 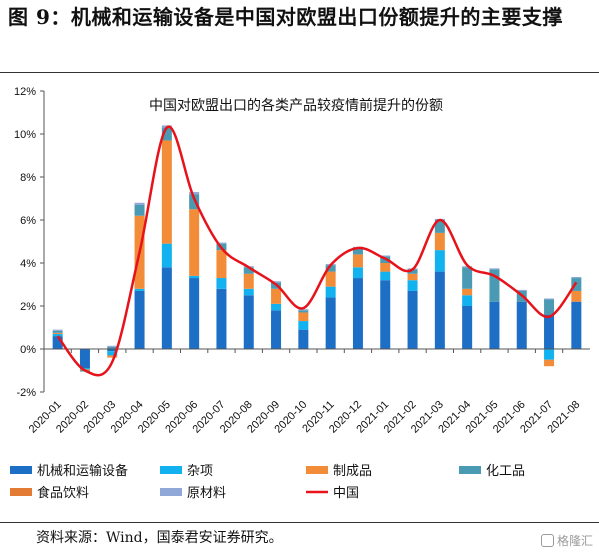 I want to click on y-tick-label: 10%, so click(x=25, y=135).